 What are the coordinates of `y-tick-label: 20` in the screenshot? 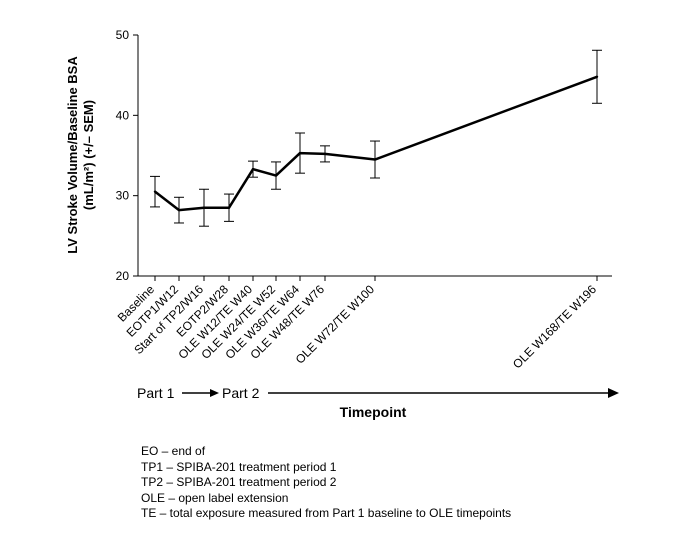 It's located at (123, 276).